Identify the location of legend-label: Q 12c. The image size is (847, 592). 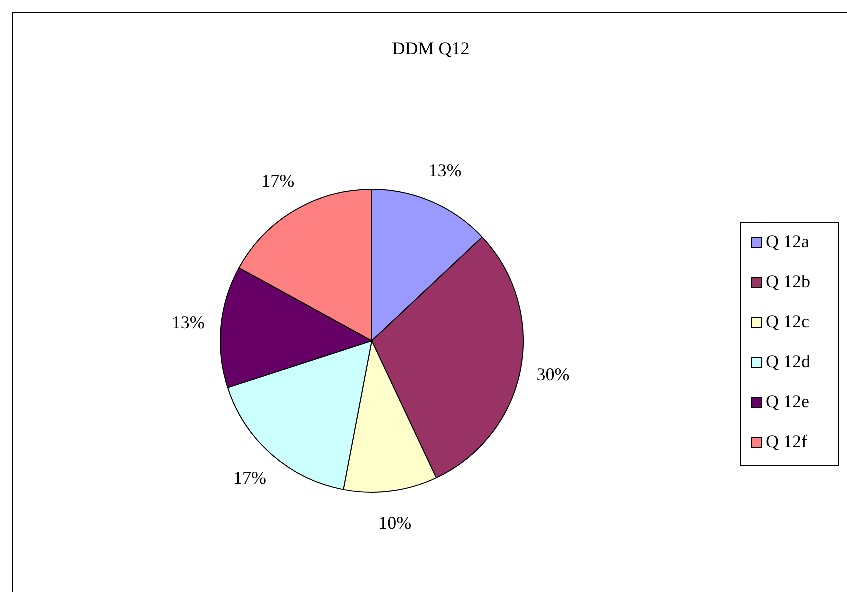
(788, 322).